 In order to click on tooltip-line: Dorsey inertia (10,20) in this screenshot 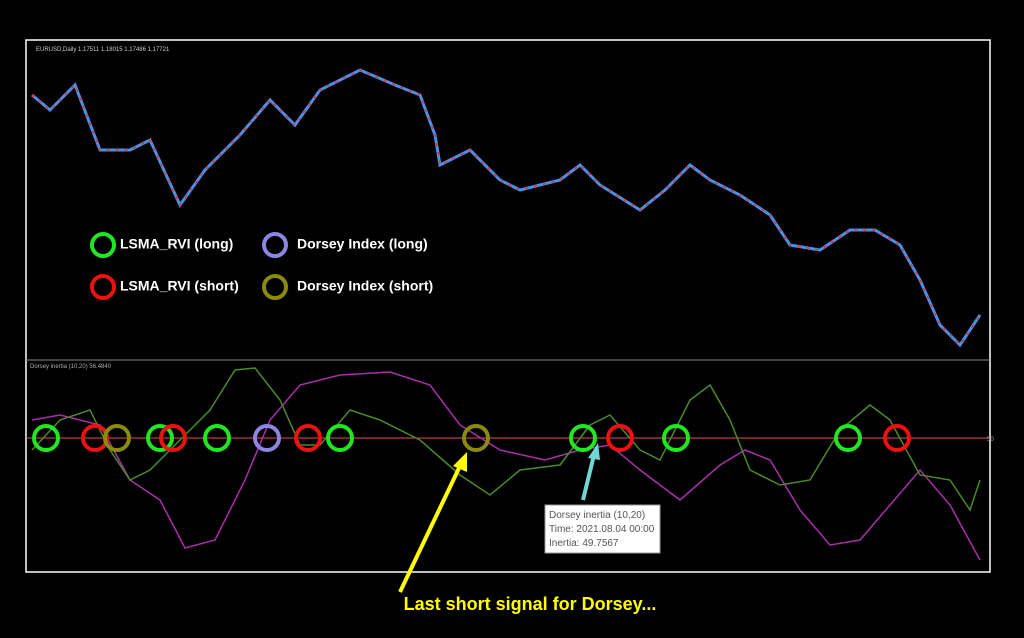, I will do `click(597, 515)`.